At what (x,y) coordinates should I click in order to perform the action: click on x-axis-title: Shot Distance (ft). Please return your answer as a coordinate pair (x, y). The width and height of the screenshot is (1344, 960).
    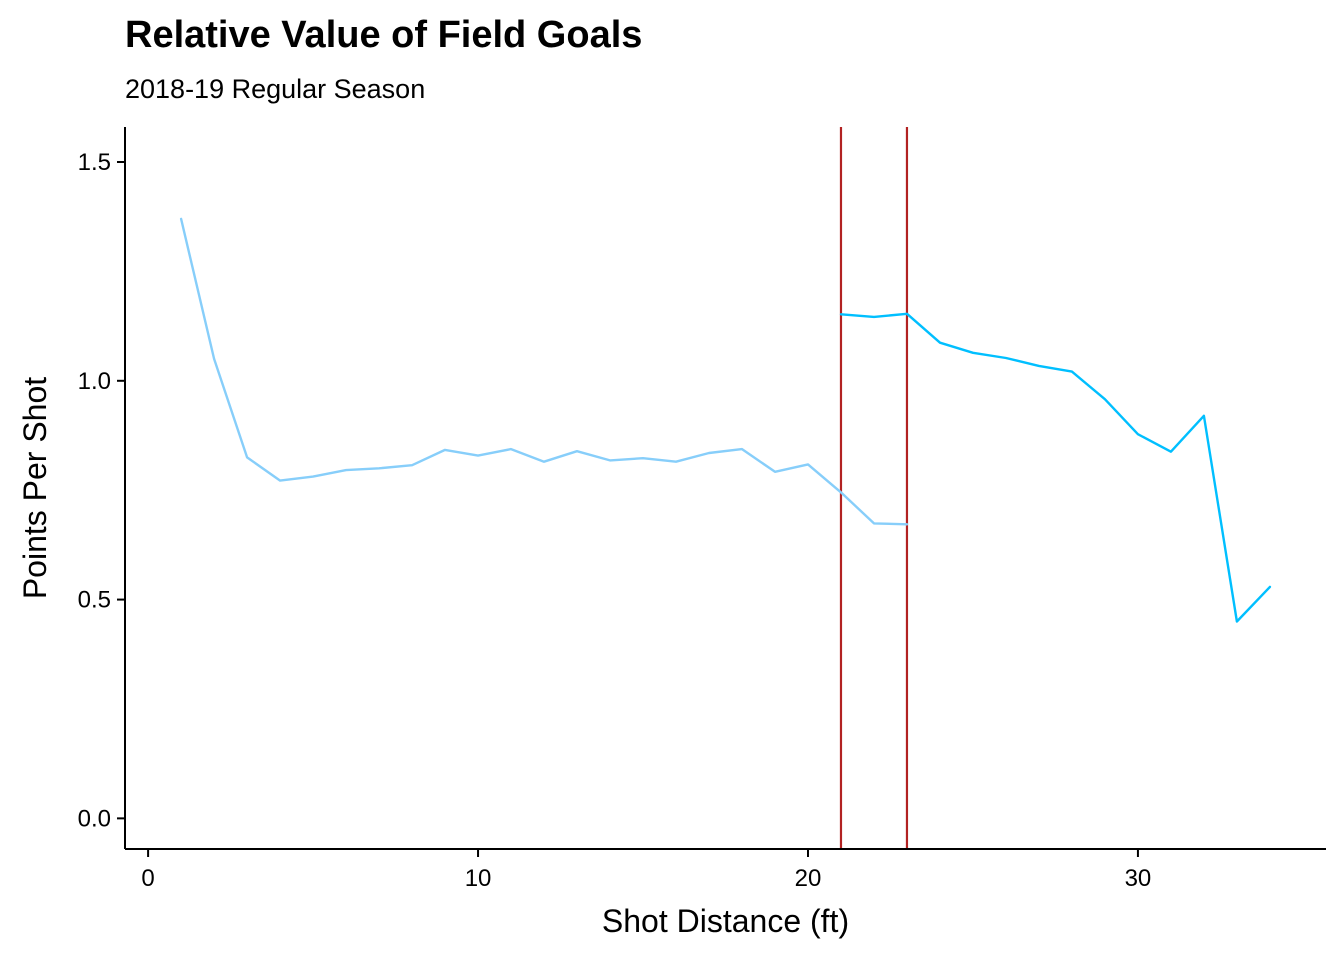
    Looking at the image, I should click on (725, 921).